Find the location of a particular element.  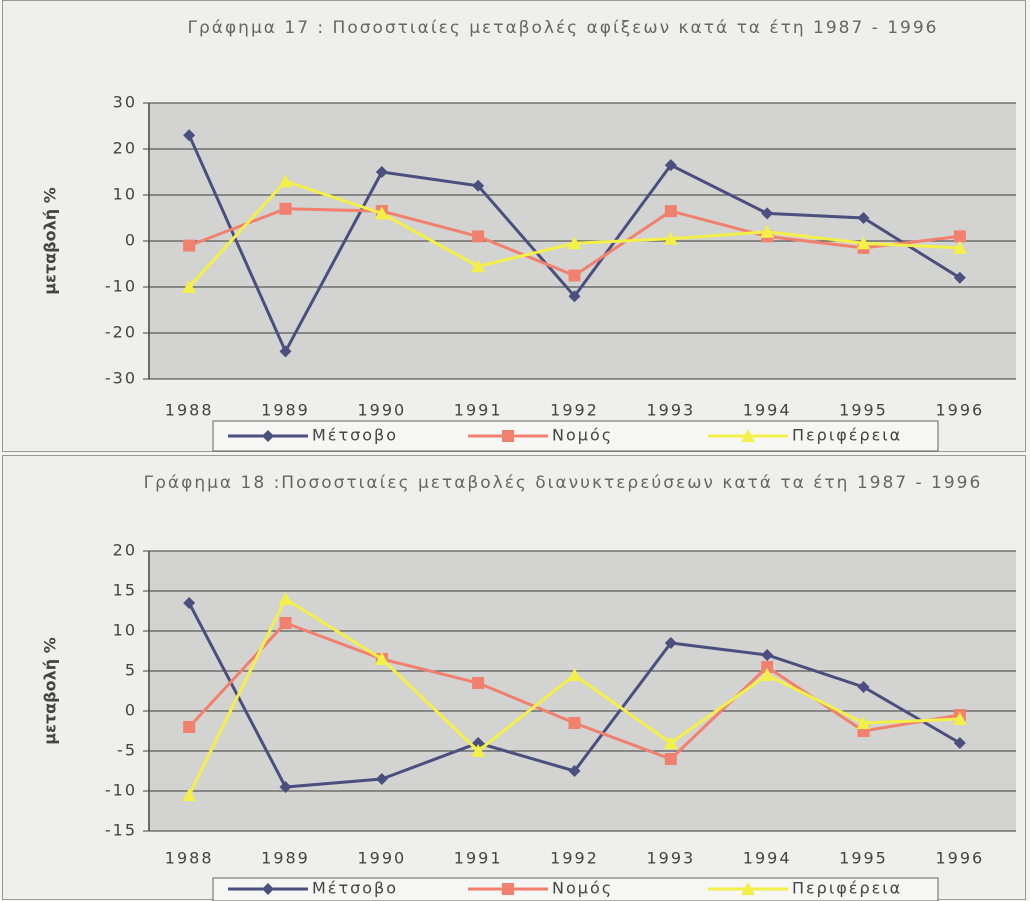

y-tick-label: -5 is located at coordinates (127, 750).